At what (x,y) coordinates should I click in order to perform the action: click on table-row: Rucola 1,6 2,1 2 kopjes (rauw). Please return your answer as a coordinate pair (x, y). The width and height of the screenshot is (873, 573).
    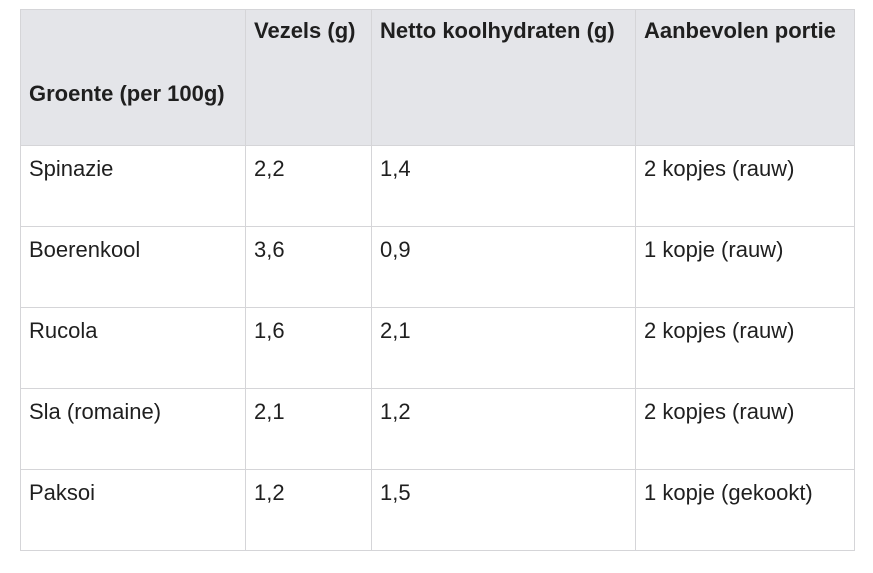
    Looking at the image, I should click on (437, 348).